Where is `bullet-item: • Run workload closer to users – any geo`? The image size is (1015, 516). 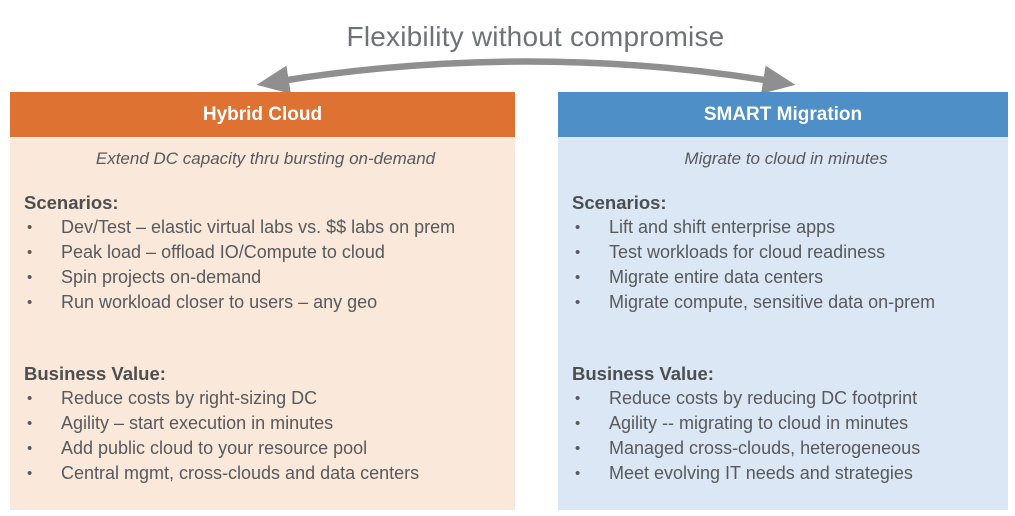 bullet-item: • Run workload closer to users – any geo is located at coordinates (265, 302).